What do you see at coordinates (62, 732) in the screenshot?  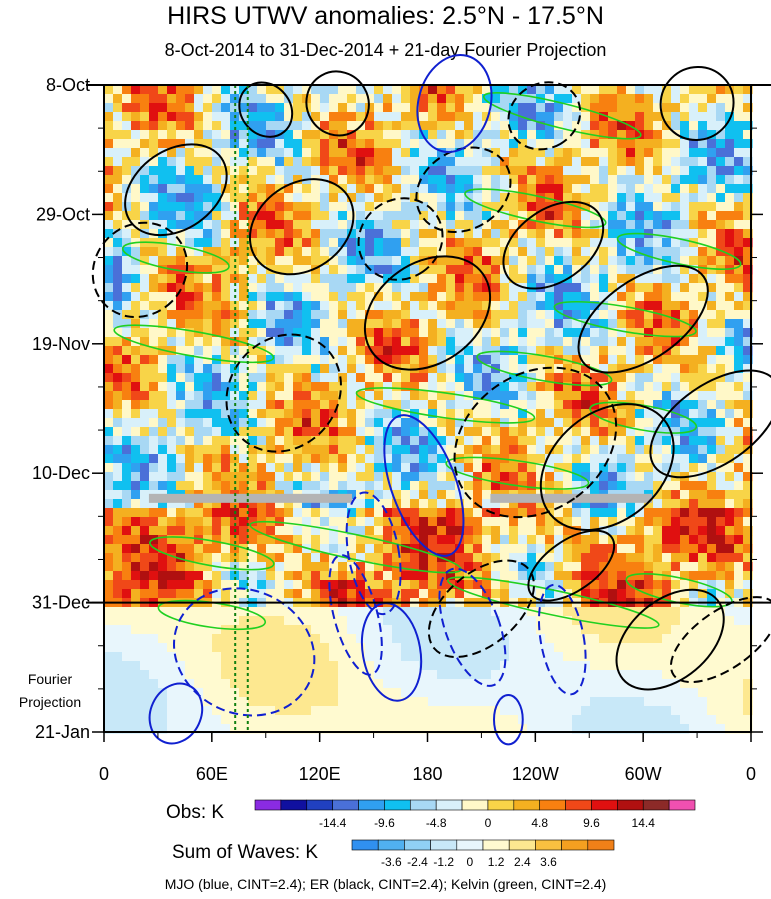 I see `y-tick-label-5: 21-Jan` at bounding box center [62, 732].